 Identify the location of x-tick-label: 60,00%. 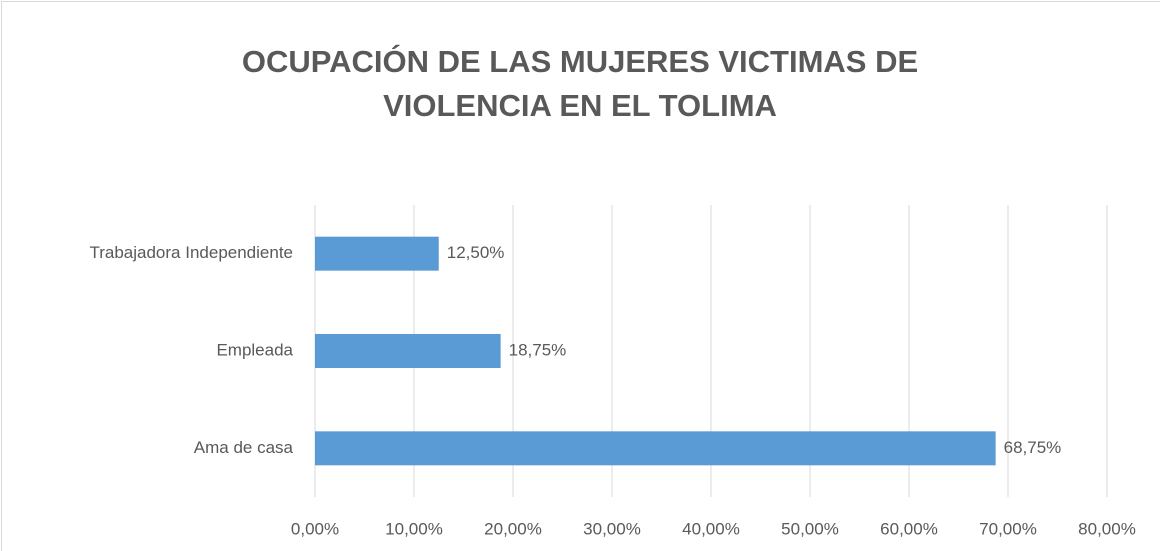
(909, 528).